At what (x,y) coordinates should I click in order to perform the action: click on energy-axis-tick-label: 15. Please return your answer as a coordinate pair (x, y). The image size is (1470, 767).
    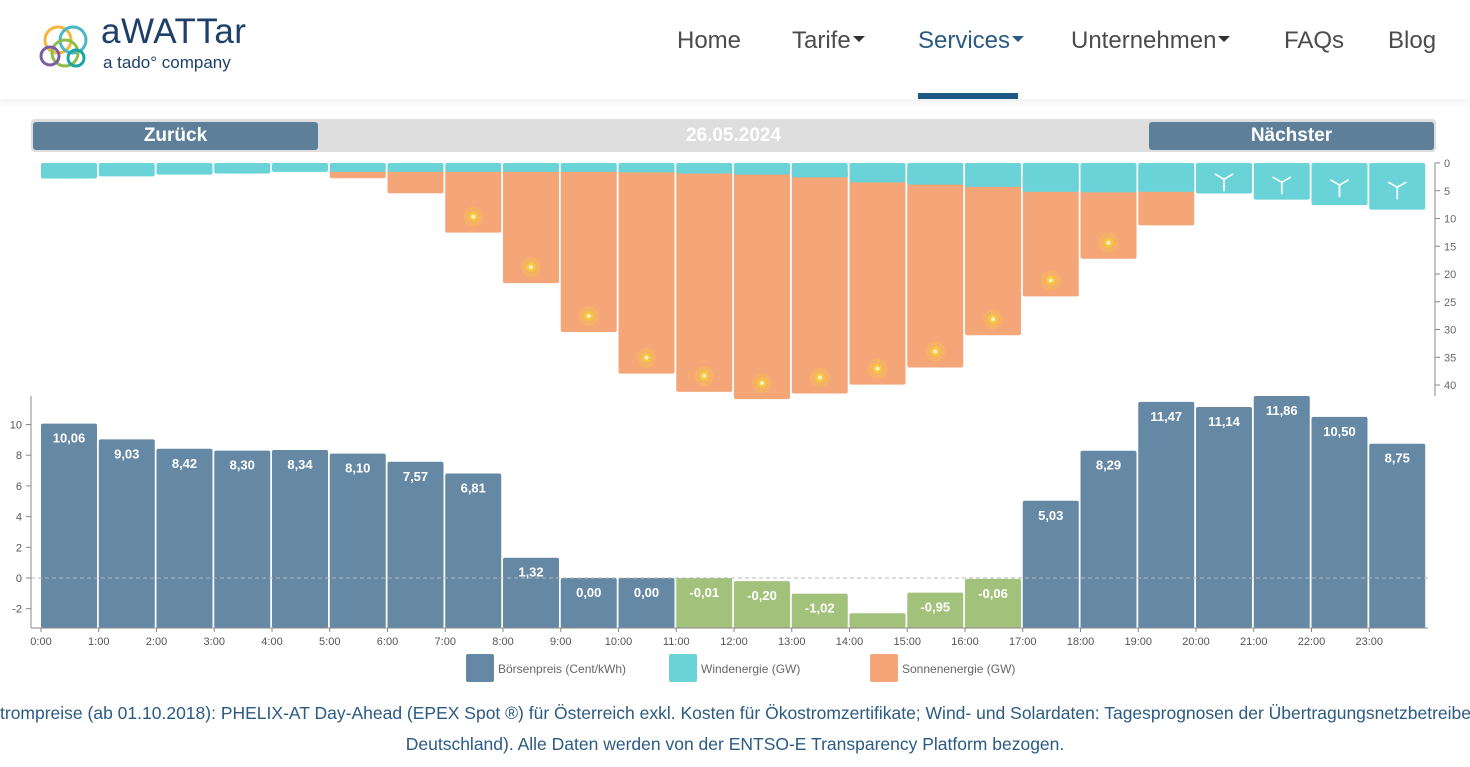
    Looking at the image, I should click on (1450, 247).